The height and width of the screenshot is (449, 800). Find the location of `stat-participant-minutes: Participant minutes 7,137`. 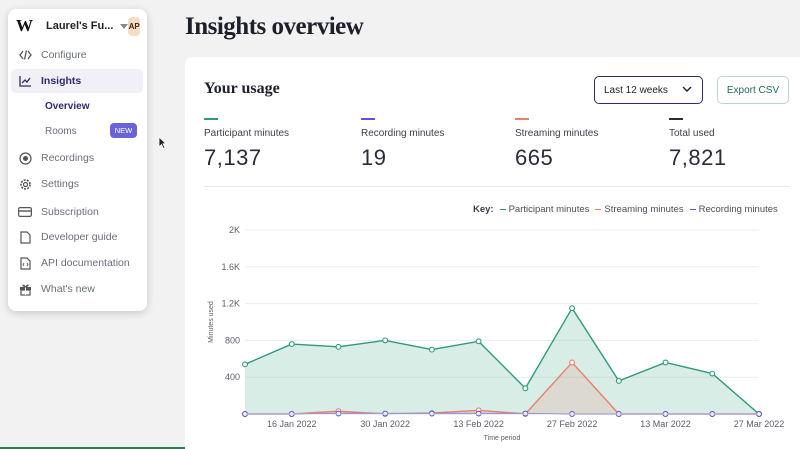

stat-participant-minutes: Participant minutes 7,137 is located at coordinates (246, 144).